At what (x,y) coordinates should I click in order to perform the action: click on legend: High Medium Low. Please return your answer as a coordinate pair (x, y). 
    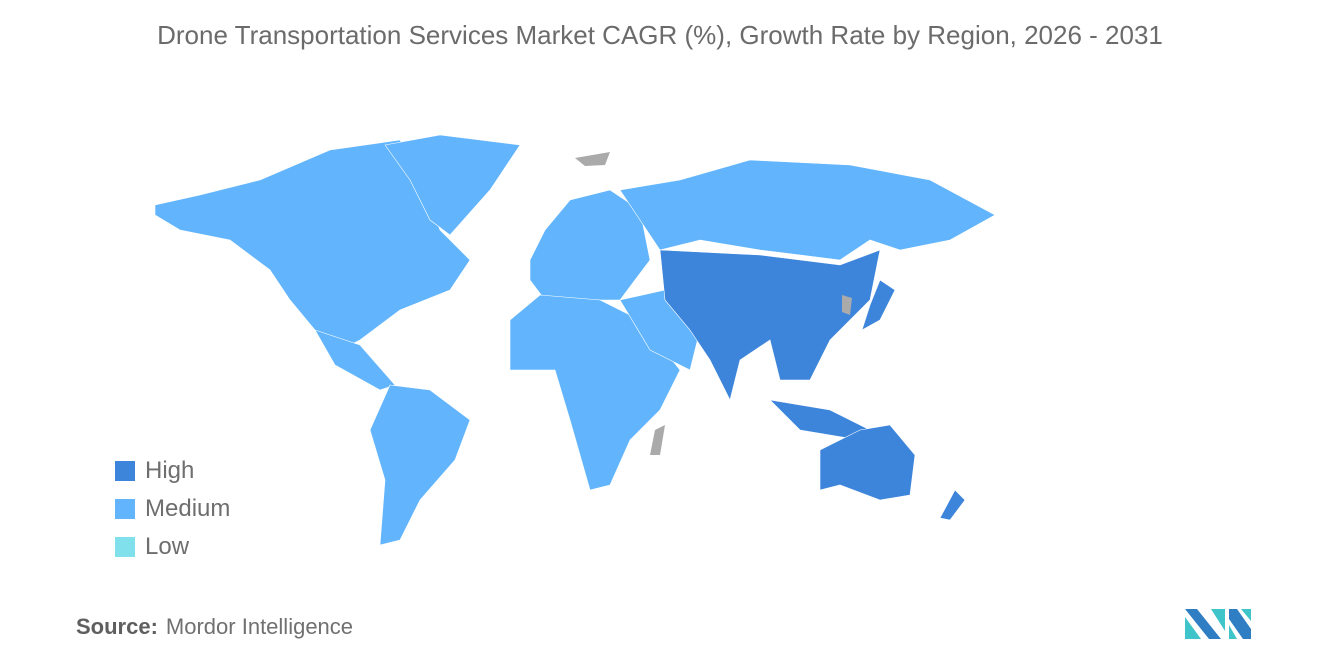
    Looking at the image, I should click on (172, 509).